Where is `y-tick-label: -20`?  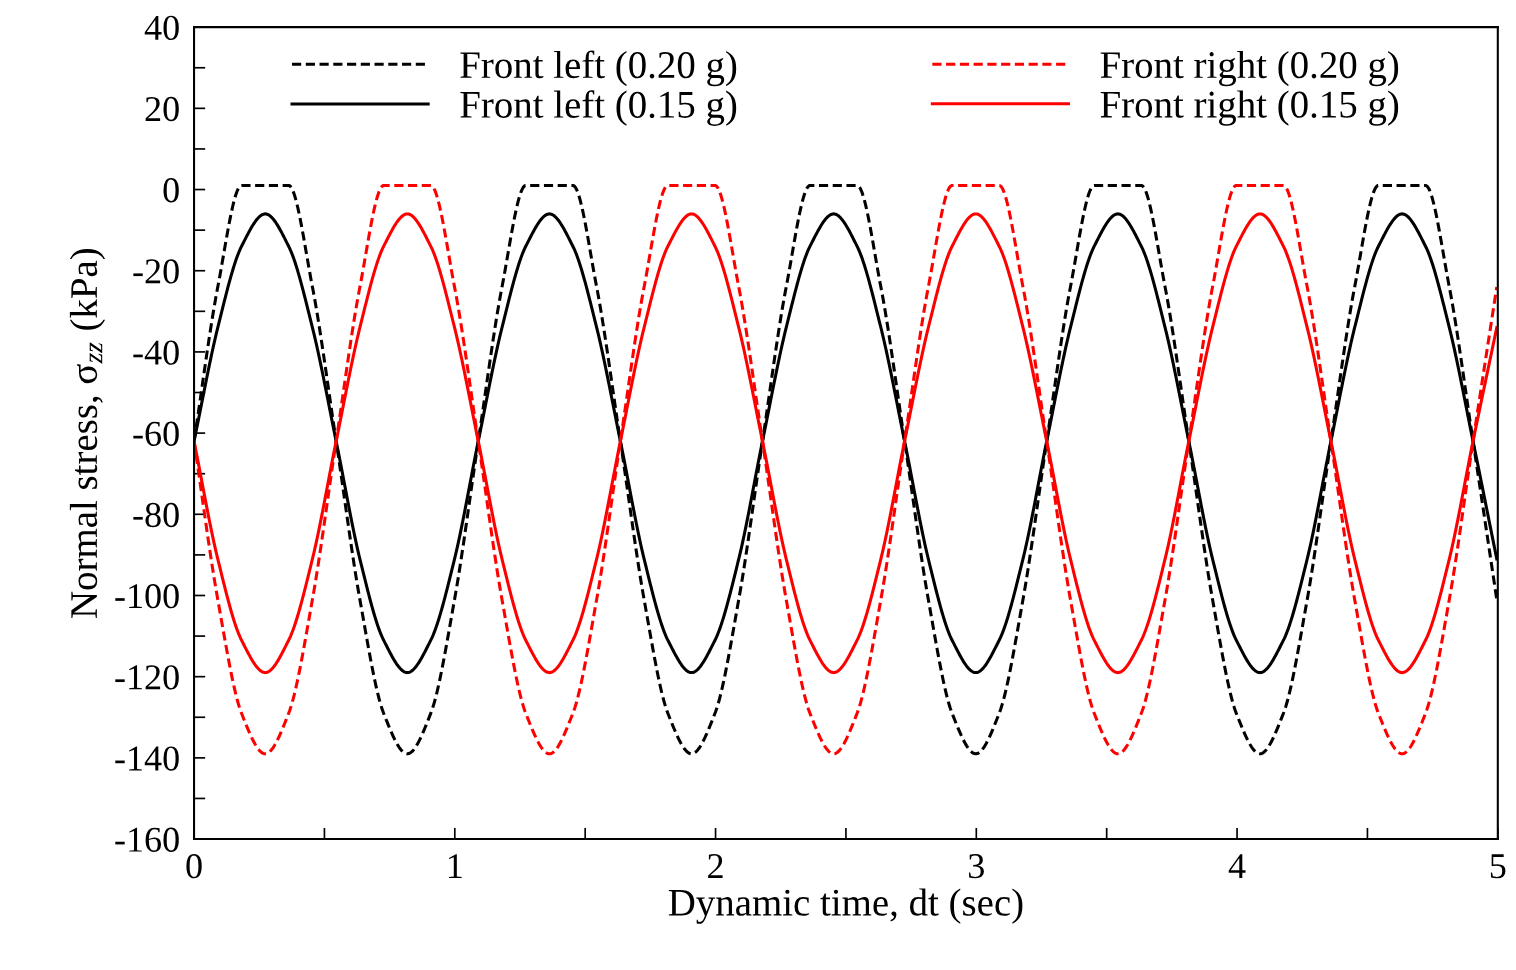 y-tick-label: -20 is located at coordinates (156, 271).